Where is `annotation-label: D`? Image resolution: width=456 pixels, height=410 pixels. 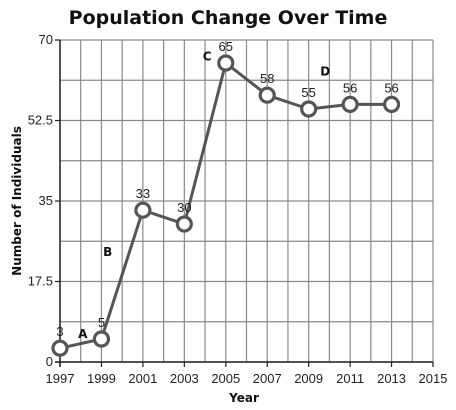 annotation-label: D is located at coordinates (325, 71).